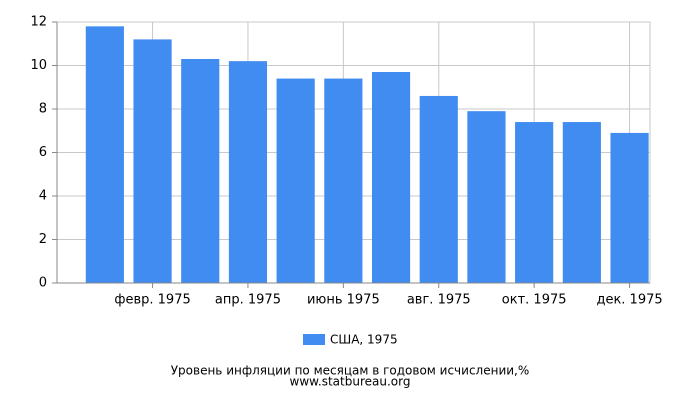 This screenshot has width=700, height=400. What do you see at coordinates (43, 196) in the screenshot?
I see `y-tick-label: 4` at bounding box center [43, 196].